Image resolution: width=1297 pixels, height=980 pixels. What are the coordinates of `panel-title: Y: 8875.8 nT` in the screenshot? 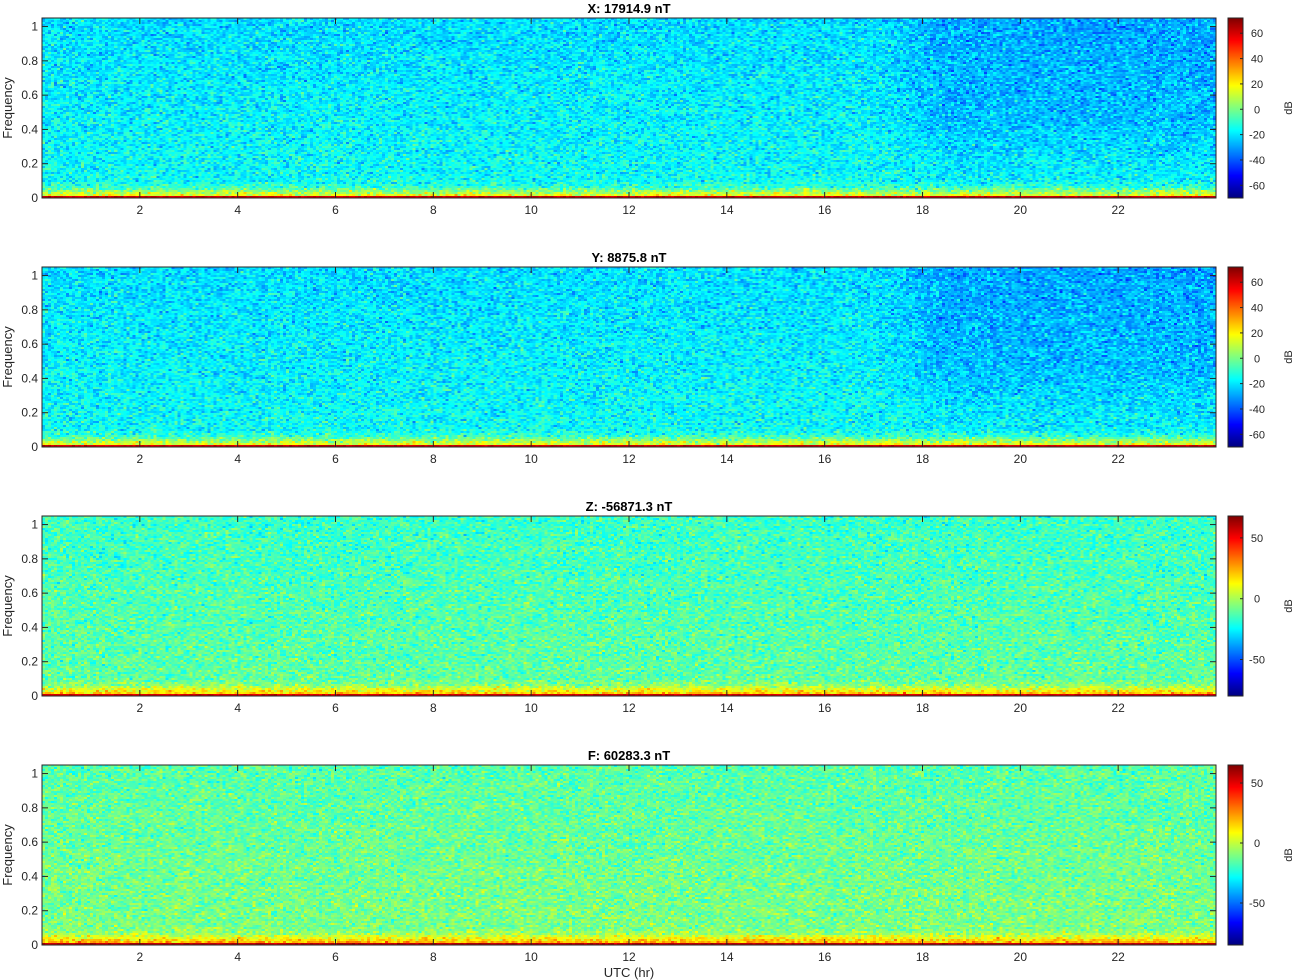 It's located at (629, 257).